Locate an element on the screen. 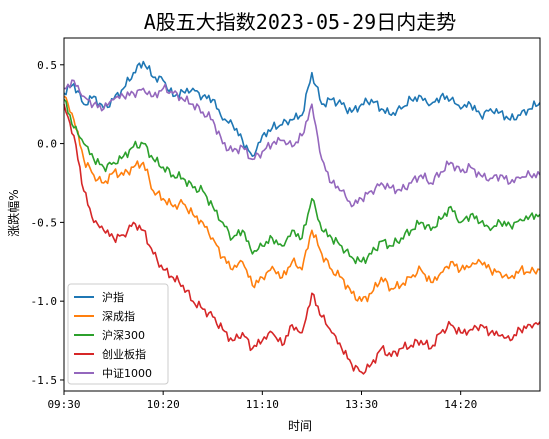  y-tick-label: -1.0 is located at coordinates (44, 301).